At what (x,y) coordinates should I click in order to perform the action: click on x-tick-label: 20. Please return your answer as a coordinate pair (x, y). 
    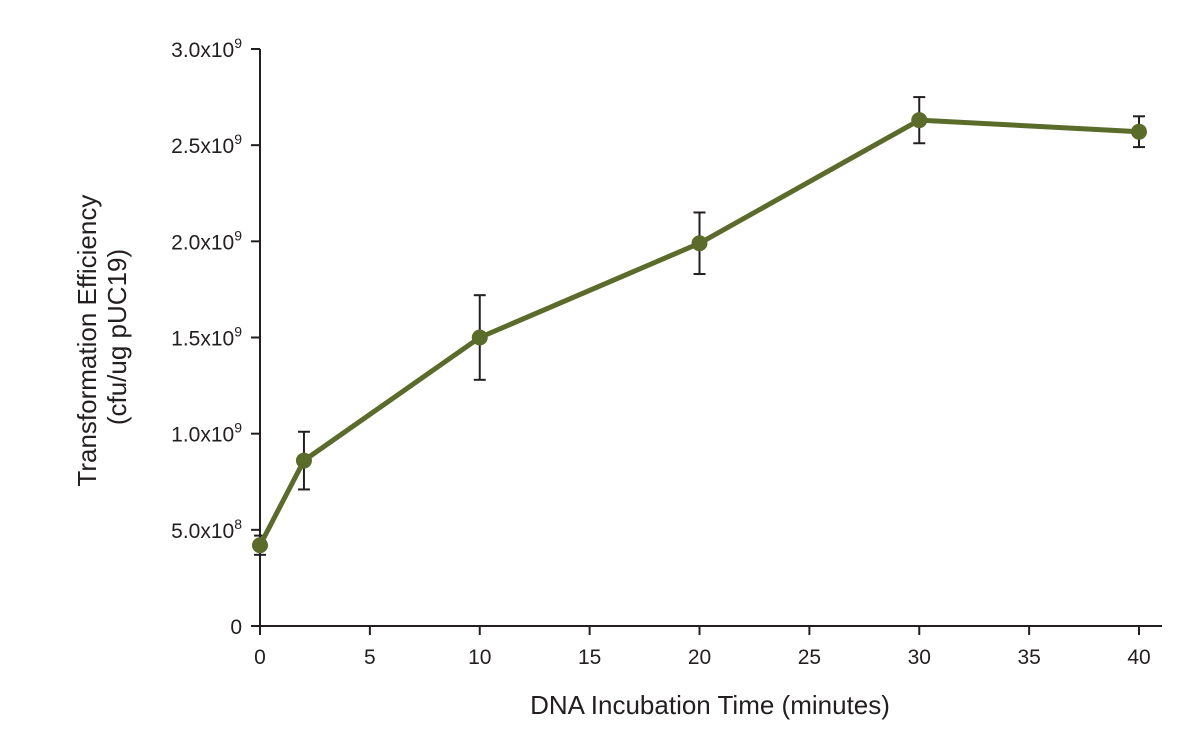
    Looking at the image, I should click on (699, 657).